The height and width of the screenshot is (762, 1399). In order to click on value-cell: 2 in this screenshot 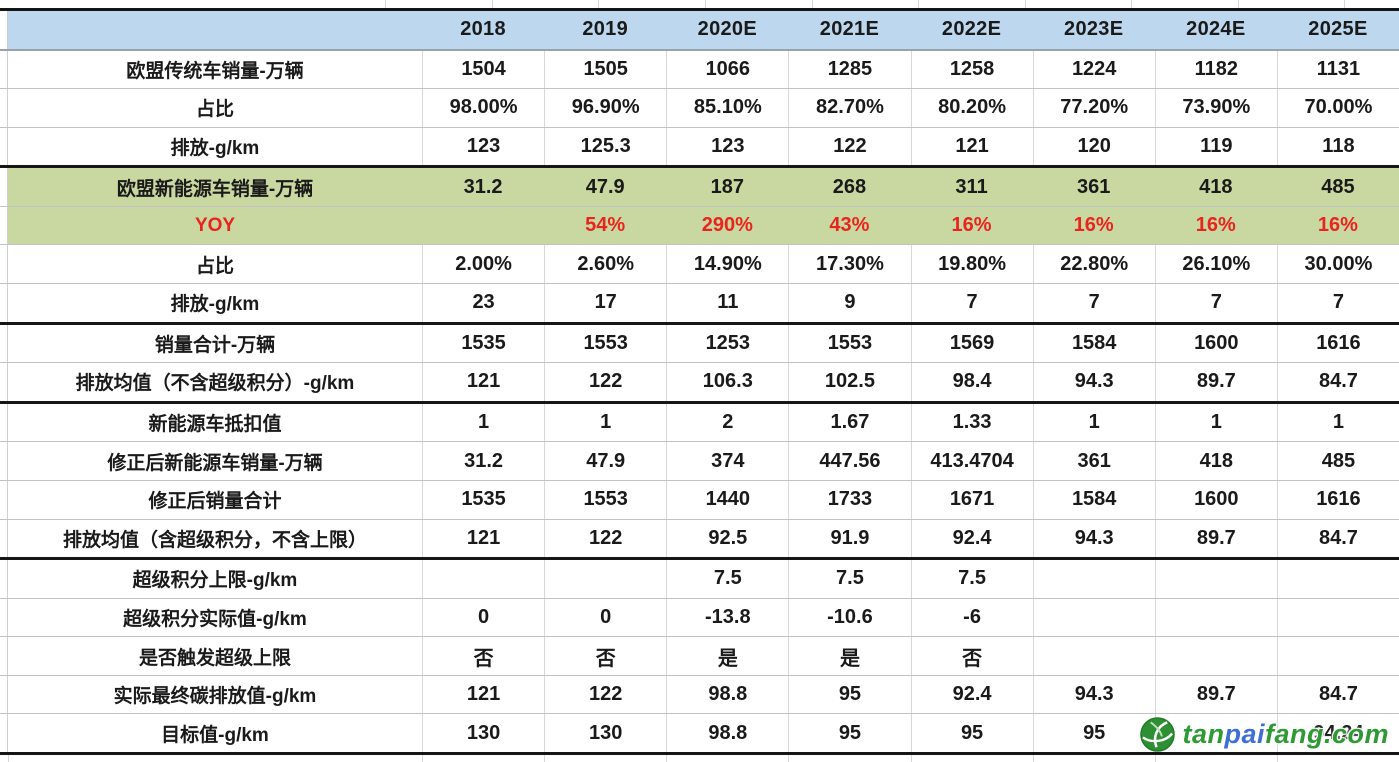, I will do `click(727, 422)`.